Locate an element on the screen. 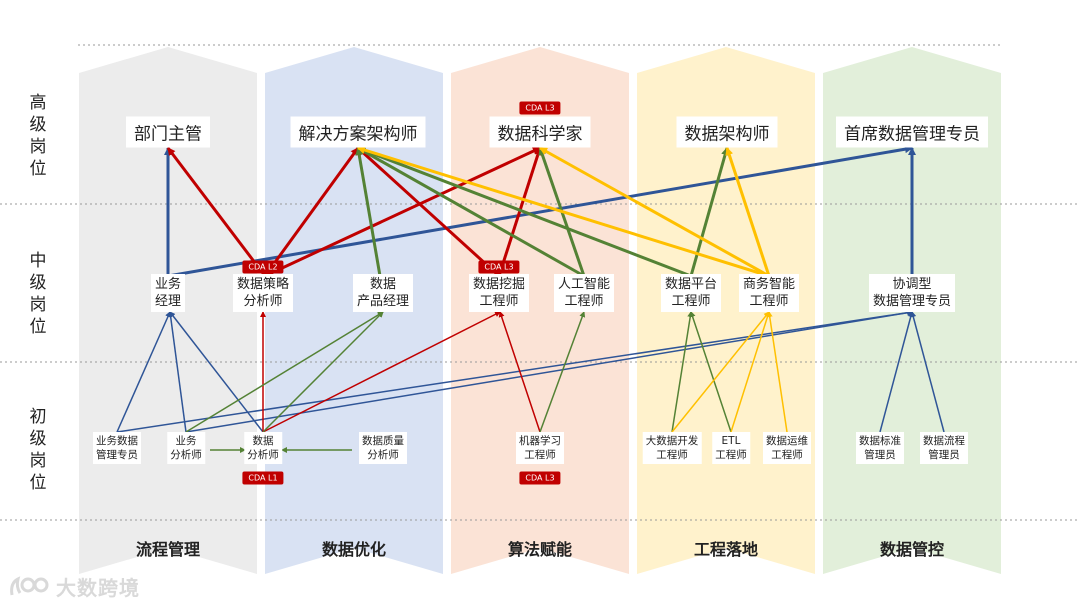  arrow-mnT-to-sci is located at coordinates (519, 212).